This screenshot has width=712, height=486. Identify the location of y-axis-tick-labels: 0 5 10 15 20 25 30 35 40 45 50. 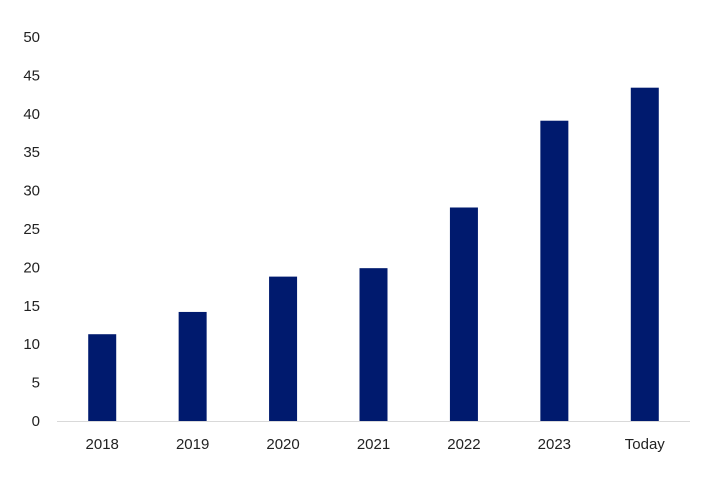
(31, 229).